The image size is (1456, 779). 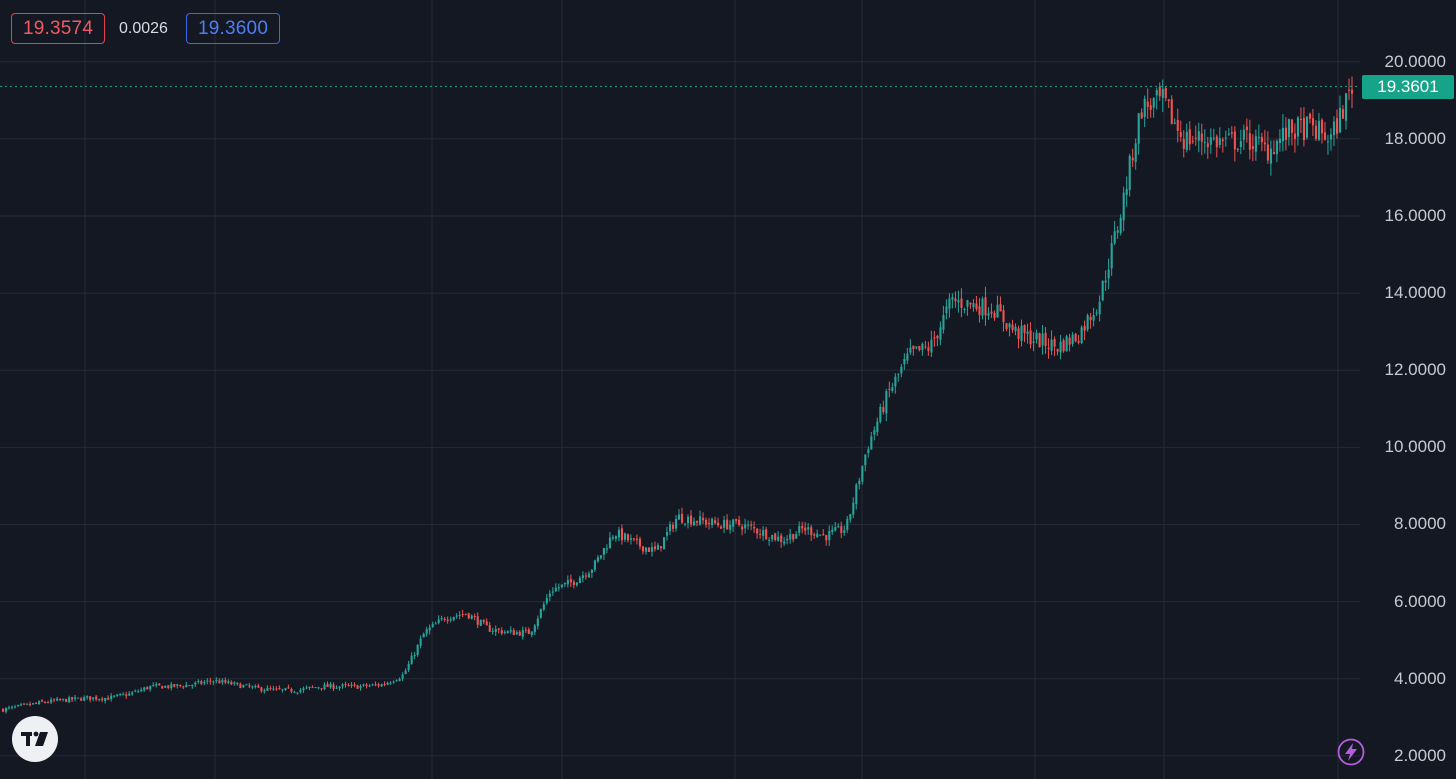 What do you see at coordinates (35, 739) in the screenshot?
I see `tradingview-logo-icon` at bounding box center [35, 739].